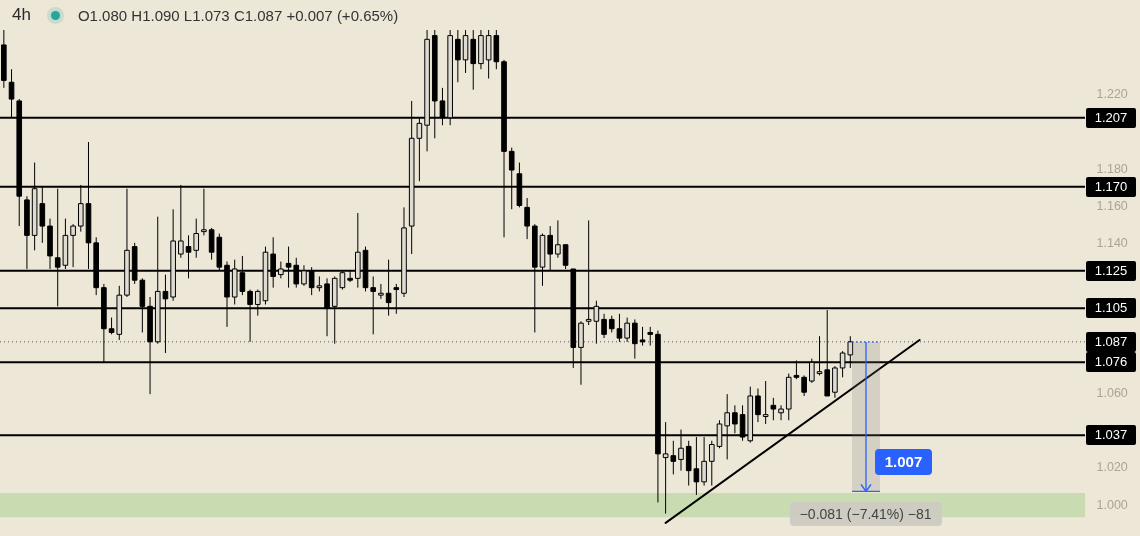 The height and width of the screenshot is (536, 1140). Describe the element at coordinates (1111, 186) in the screenshot. I see `ref-line-label: 1.170` at that location.